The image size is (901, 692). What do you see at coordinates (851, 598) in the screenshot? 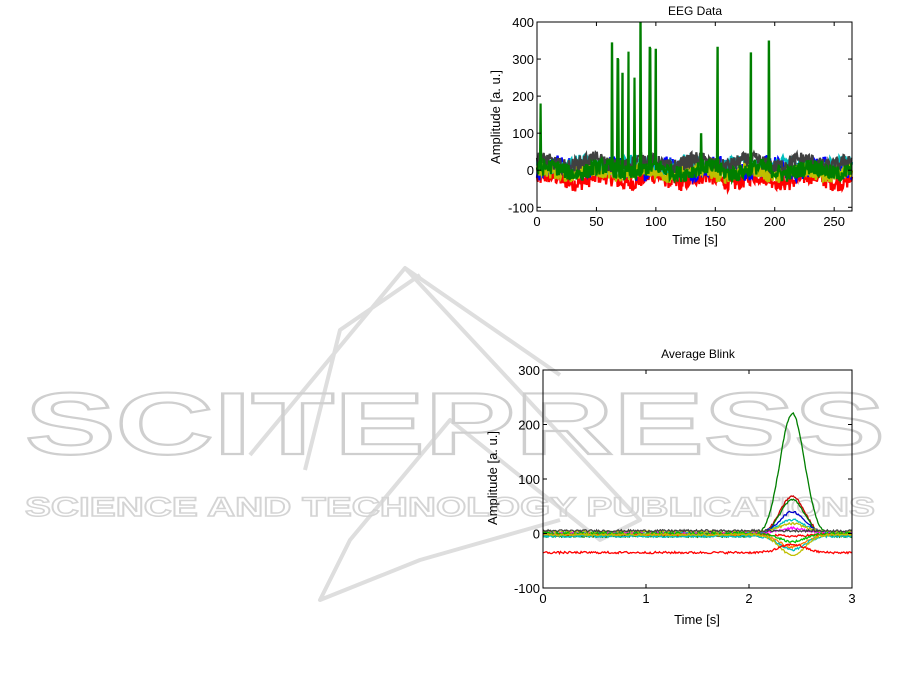
I see `x-tick-label: 3` at bounding box center [851, 598].